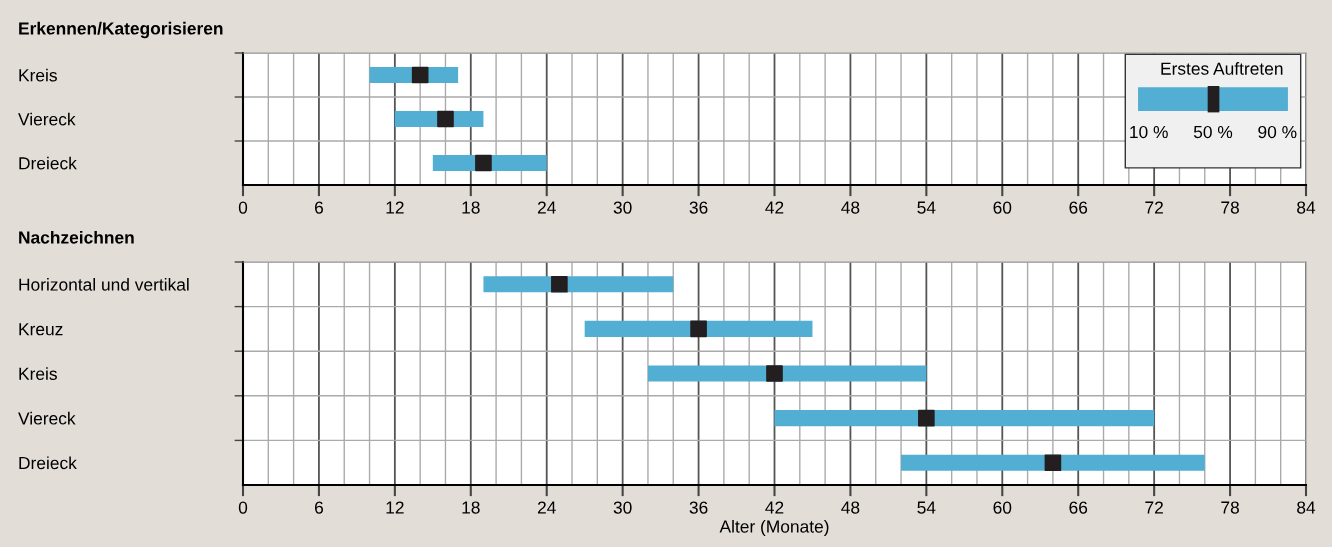 The width and height of the screenshot is (1332, 547). What do you see at coordinates (1222, 68) in the screenshot?
I see `legend-title: Erstes Auftreten` at bounding box center [1222, 68].